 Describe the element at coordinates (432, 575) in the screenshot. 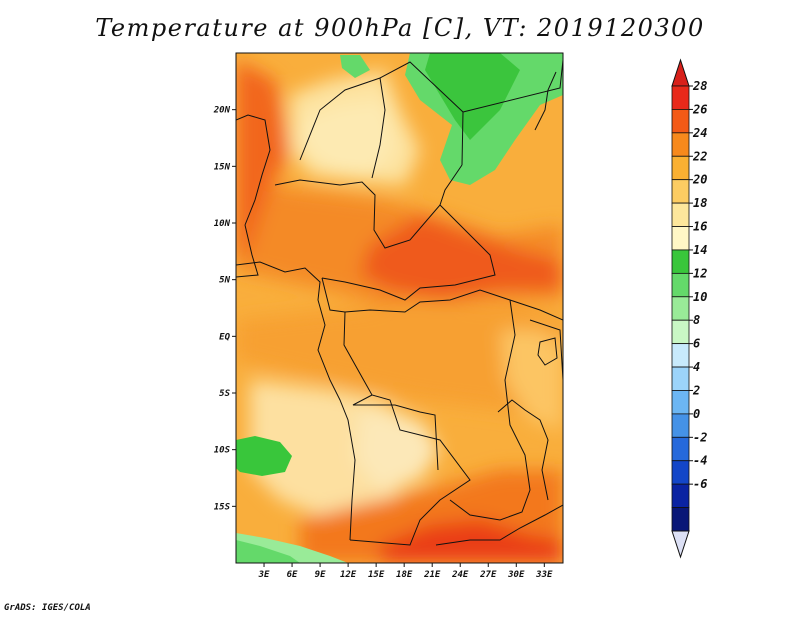

I see `lon-tick-label: 21E` at that location.